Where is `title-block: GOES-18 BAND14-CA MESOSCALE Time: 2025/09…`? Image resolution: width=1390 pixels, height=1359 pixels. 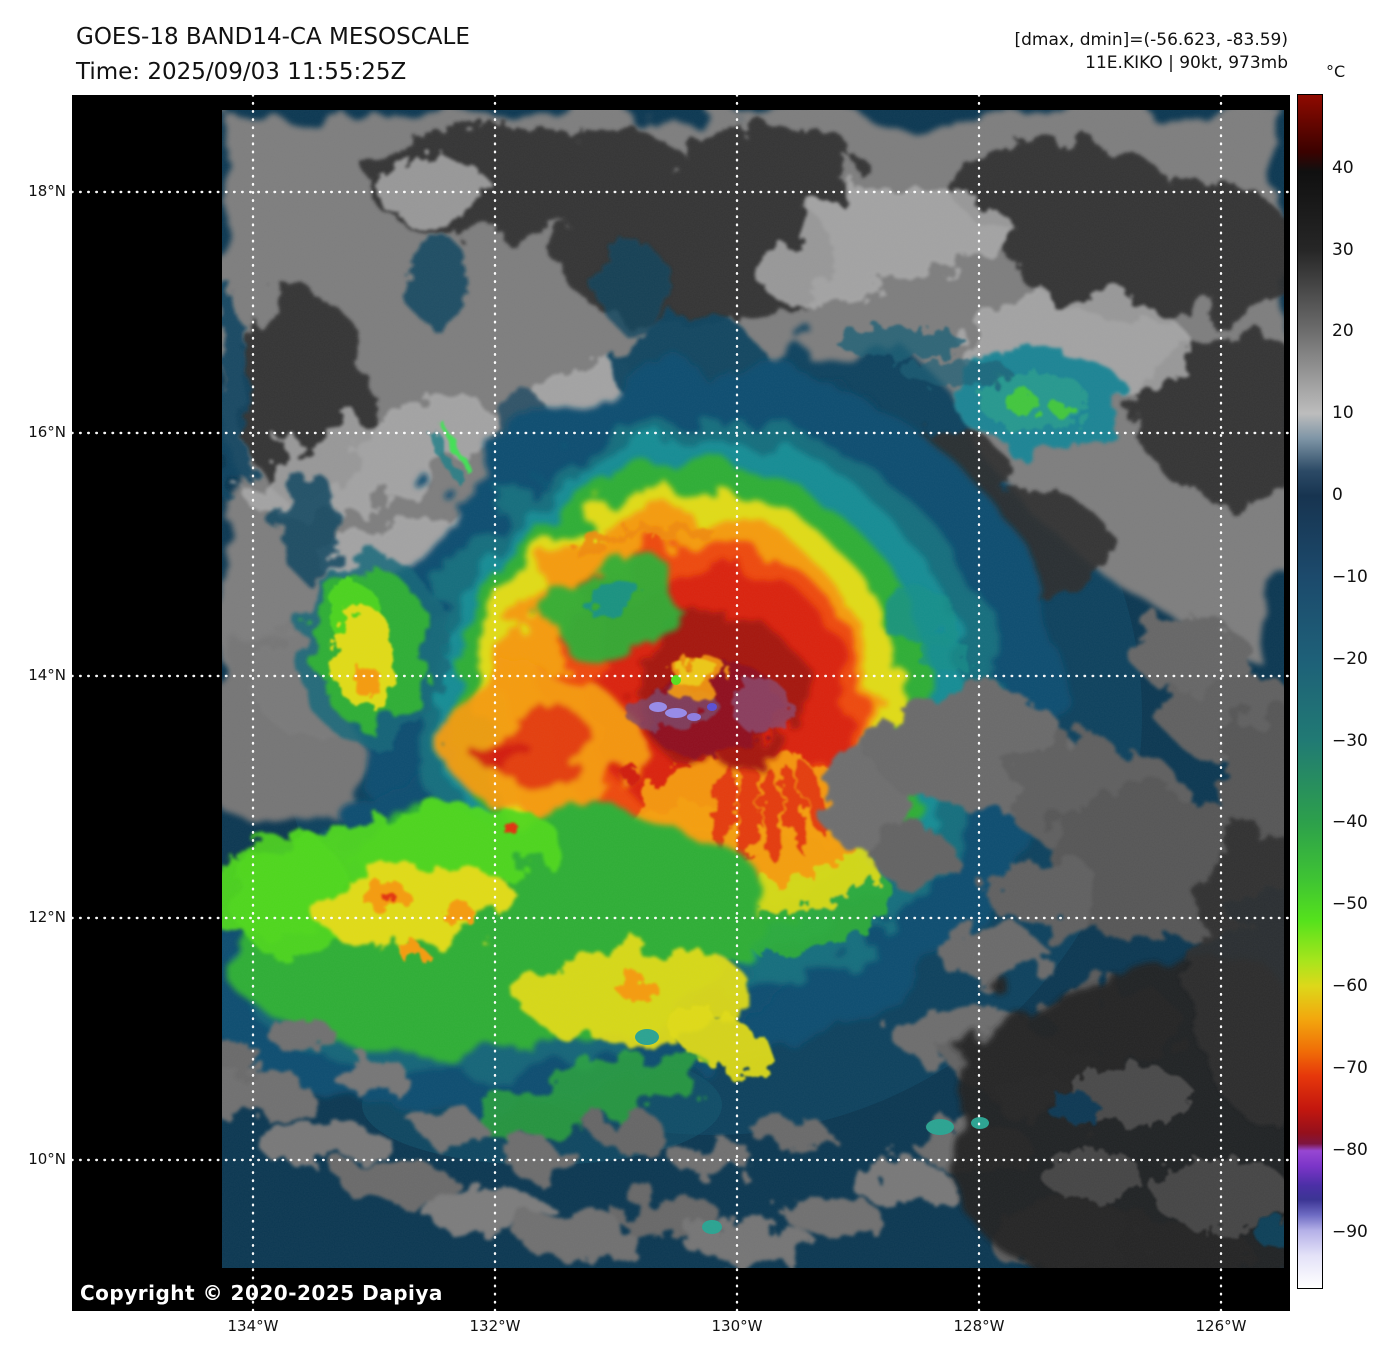 title-block: GOES-18 BAND14-CA MESOSCALE Time: 2025/09… is located at coordinates (273, 55).